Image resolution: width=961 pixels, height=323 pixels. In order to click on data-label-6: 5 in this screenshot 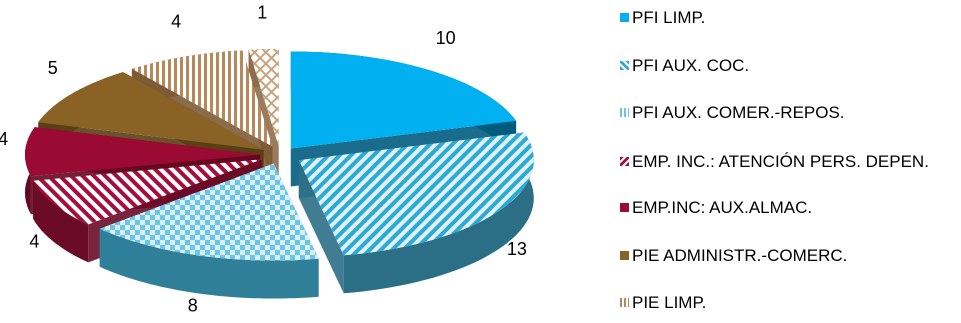, I will do `click(53, 68)`.